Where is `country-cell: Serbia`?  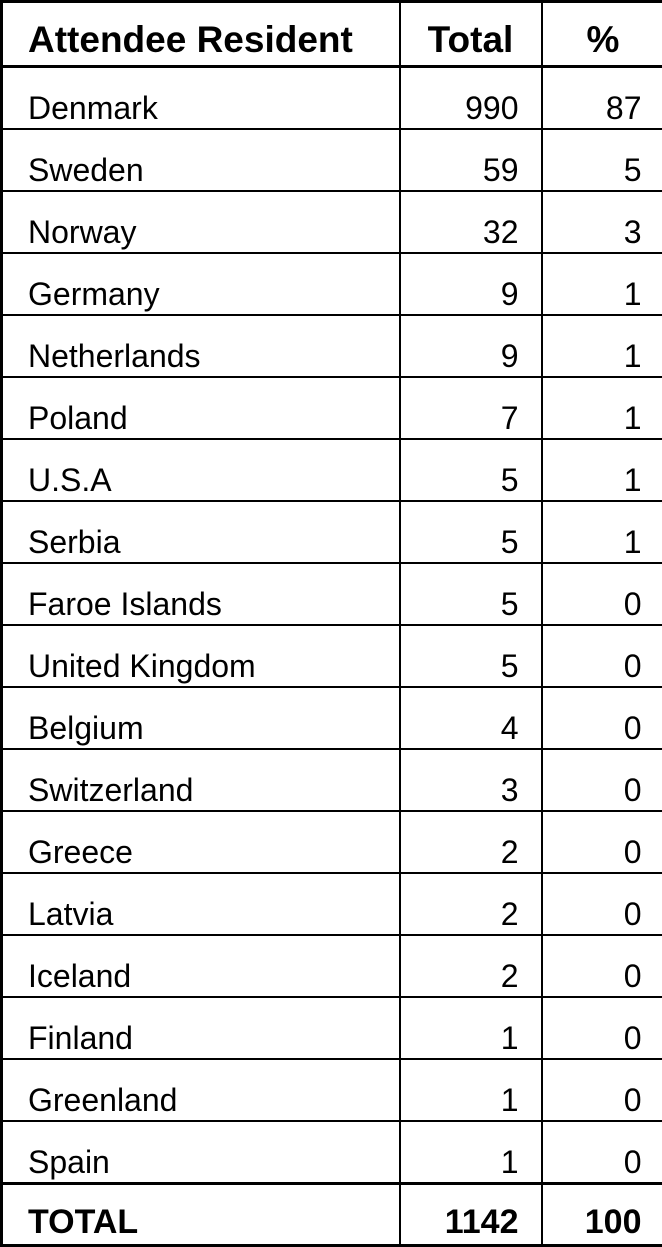 country-cell: Serbia is located at coordinates (201, 532).